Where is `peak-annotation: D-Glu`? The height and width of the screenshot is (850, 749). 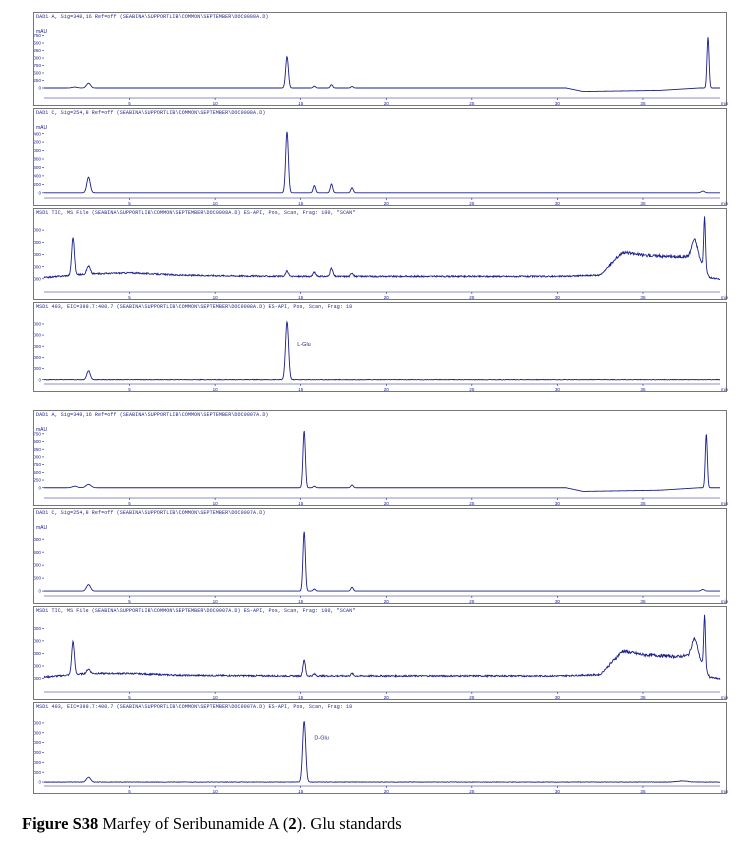 peak-annotation: D-Glu is located at coordinates (321, 739).